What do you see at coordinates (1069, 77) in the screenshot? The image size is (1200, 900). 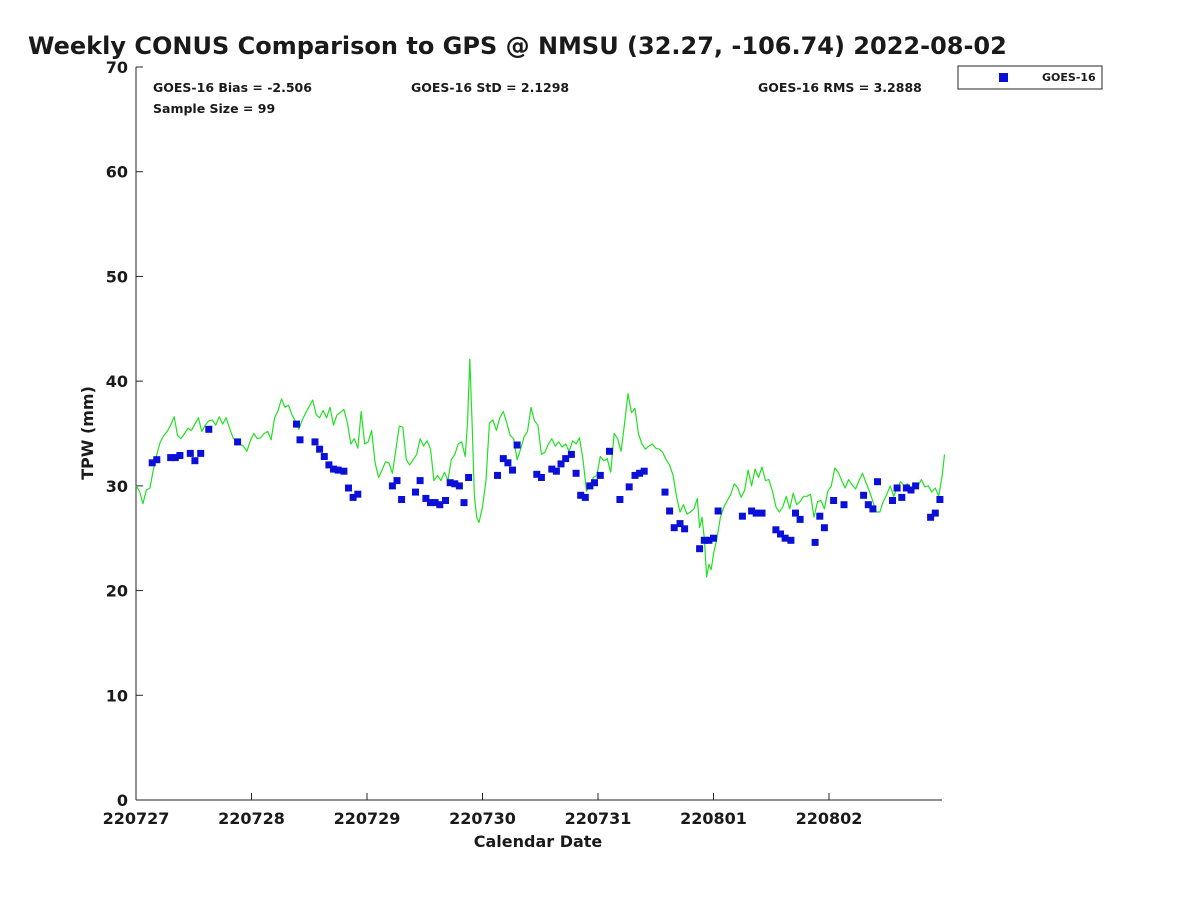 I see `legend-label-goes16: GOES-16` at bounding box center [1069, 77].